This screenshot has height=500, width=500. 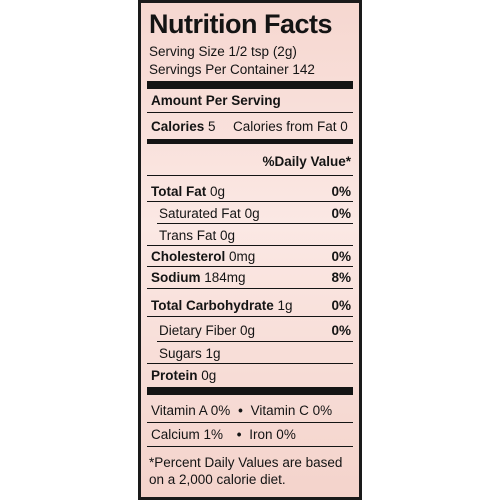 I want to click on nutrient-label: Total Fat, so click(x=179, y=191).